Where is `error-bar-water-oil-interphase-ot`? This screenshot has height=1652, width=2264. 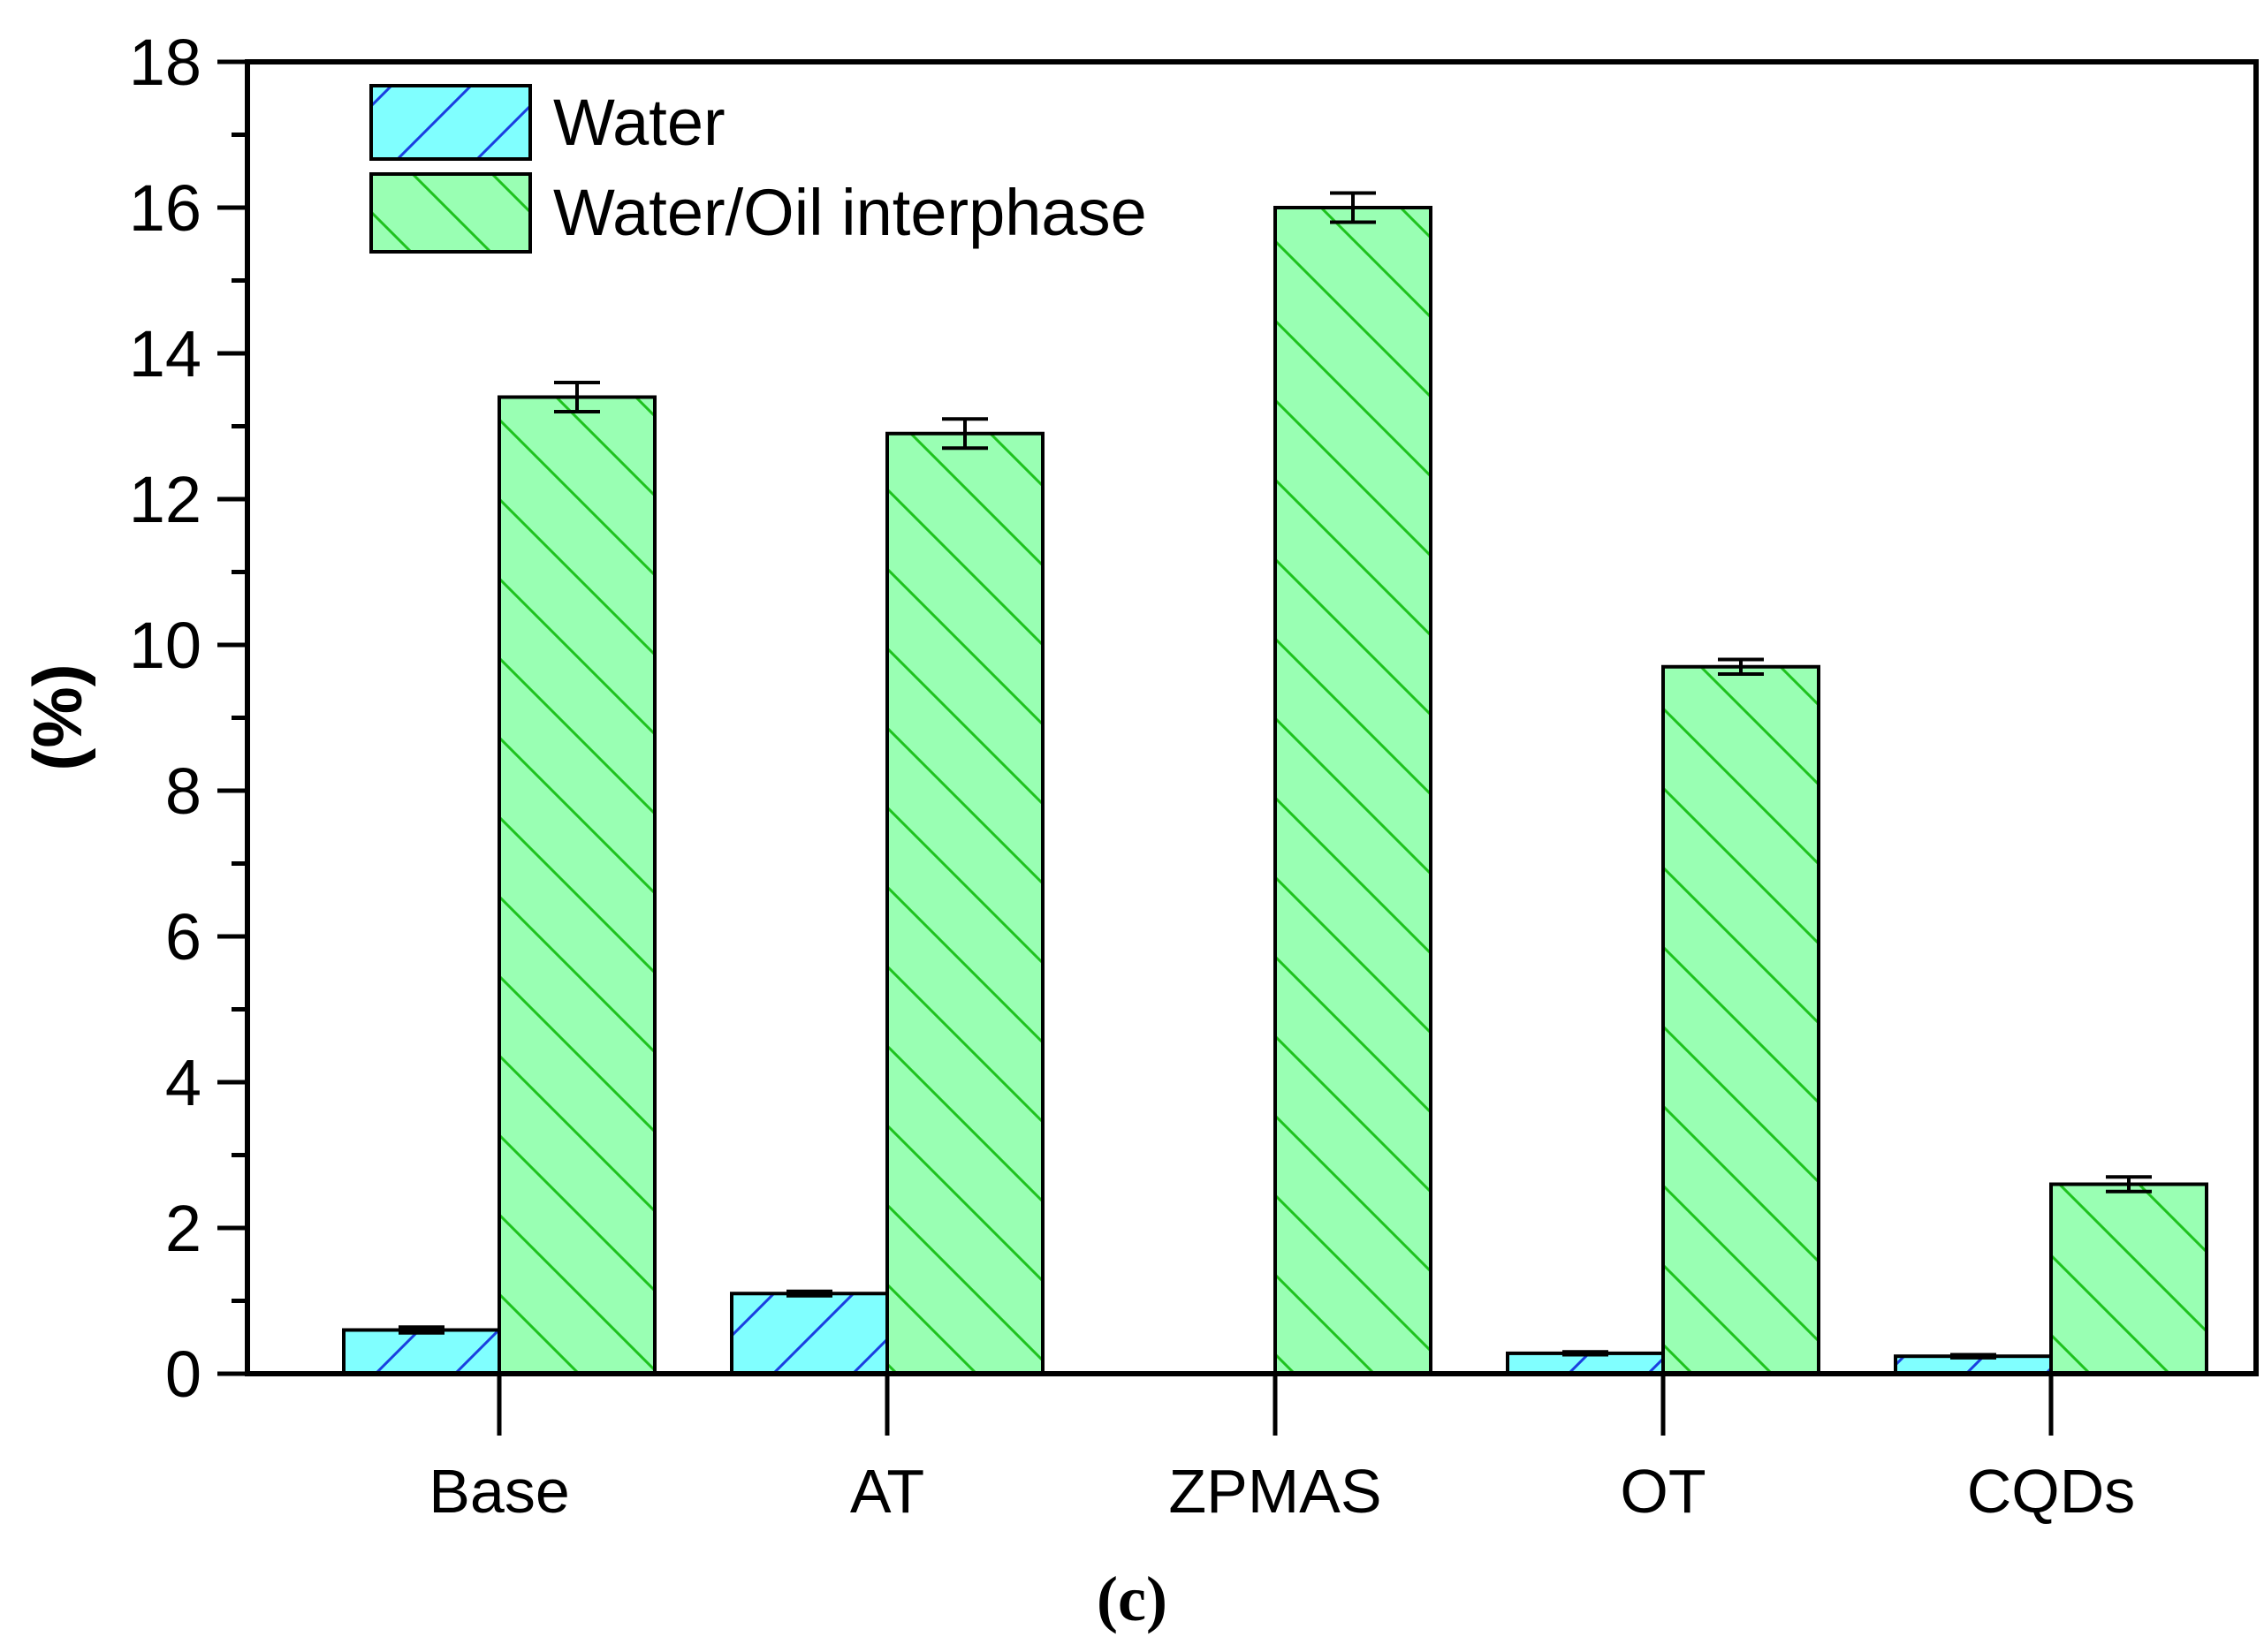
error-bar-water-oil-interphase-ot is located at coordinates (1741, 666).